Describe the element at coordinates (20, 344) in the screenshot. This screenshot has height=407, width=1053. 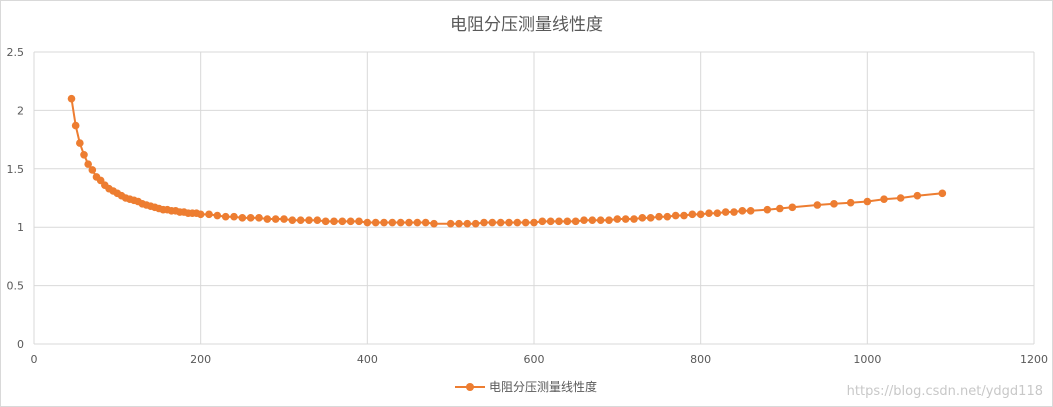
I see `y-tick-label: 0` at that location.